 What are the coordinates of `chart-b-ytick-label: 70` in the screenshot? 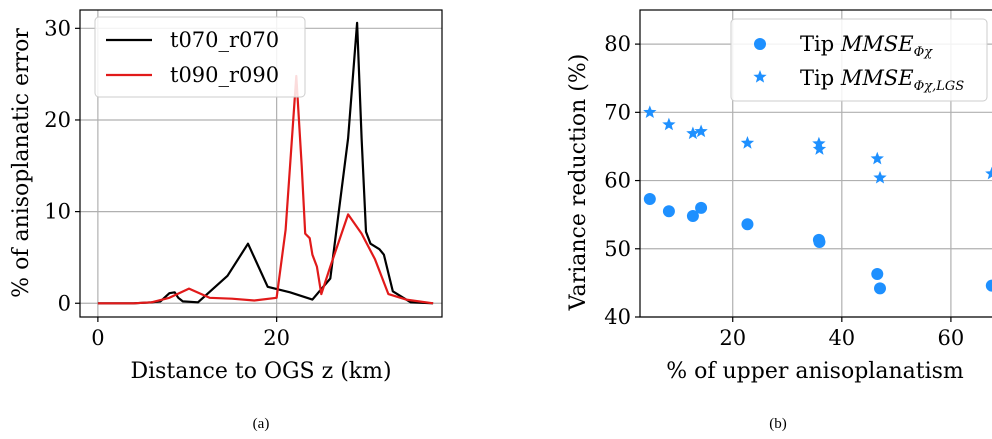 It's located at (617, 112).